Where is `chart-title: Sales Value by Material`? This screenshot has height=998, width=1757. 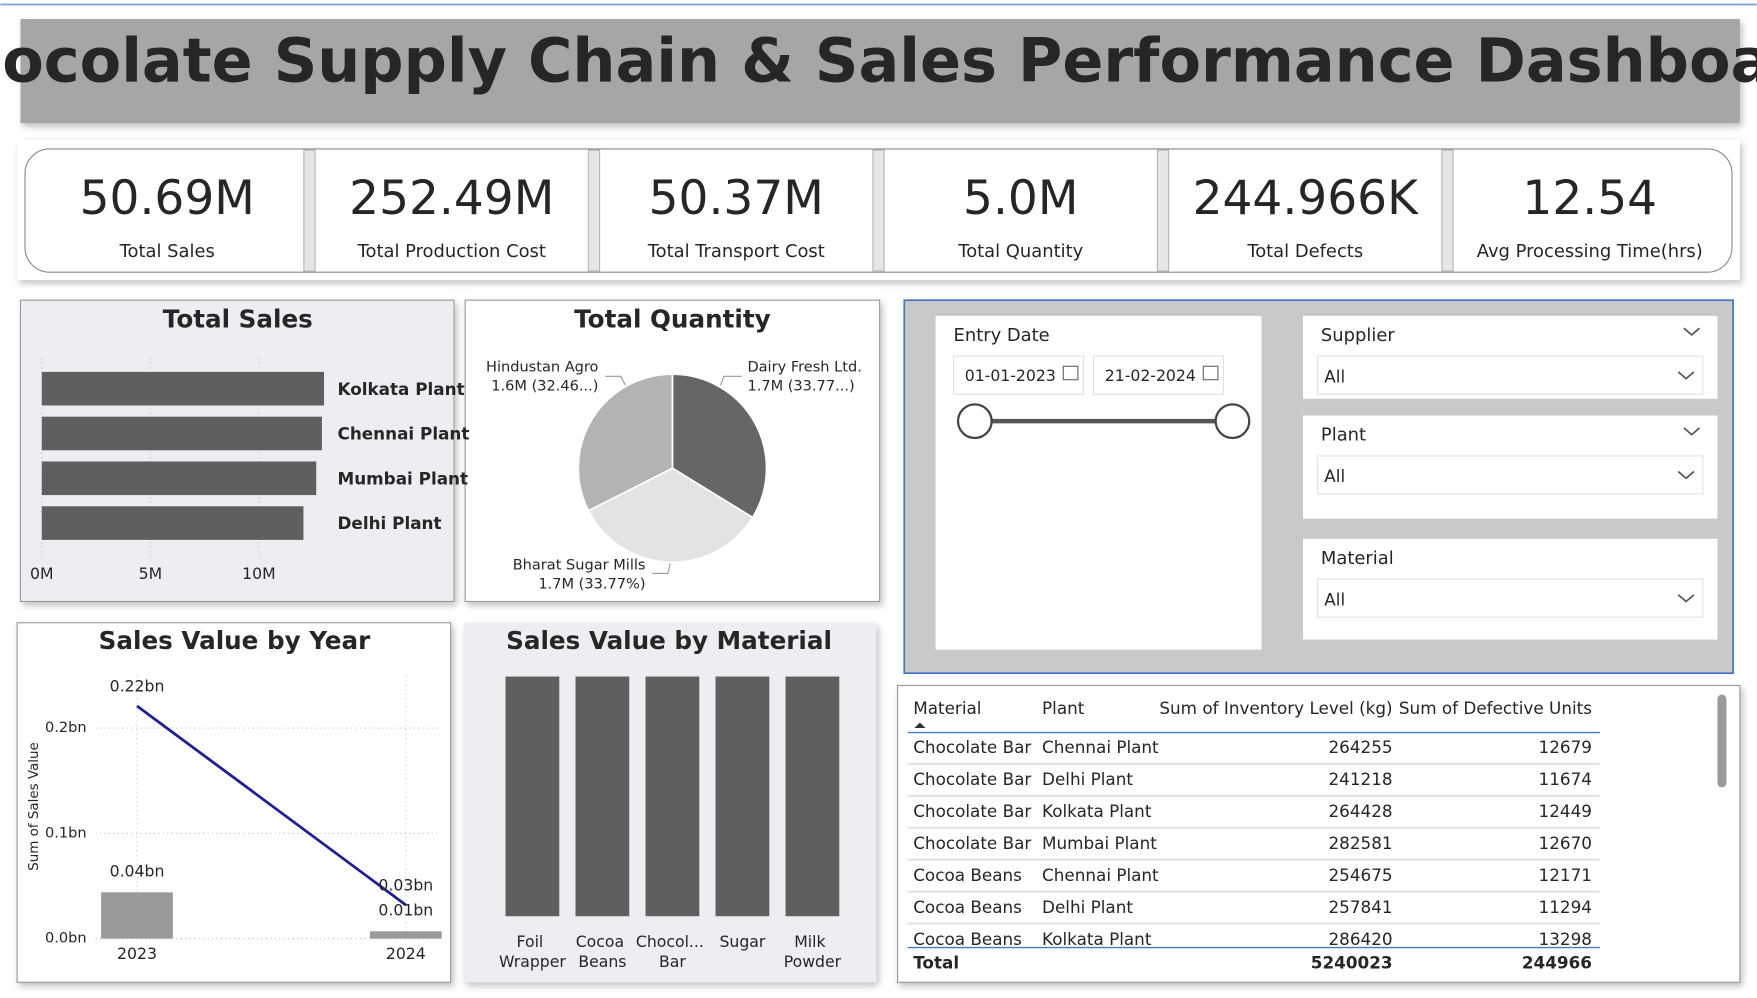
chart-title: Sales Value by Material is located at coordinates (669, 640).